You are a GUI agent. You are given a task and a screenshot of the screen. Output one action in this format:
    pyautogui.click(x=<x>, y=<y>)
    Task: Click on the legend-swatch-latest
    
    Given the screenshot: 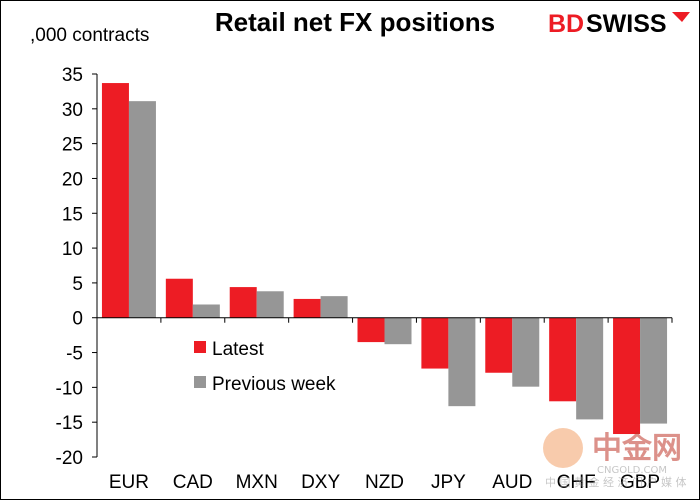 What is the action you would take?
    pyautogui.click(x=200, y=347)
    